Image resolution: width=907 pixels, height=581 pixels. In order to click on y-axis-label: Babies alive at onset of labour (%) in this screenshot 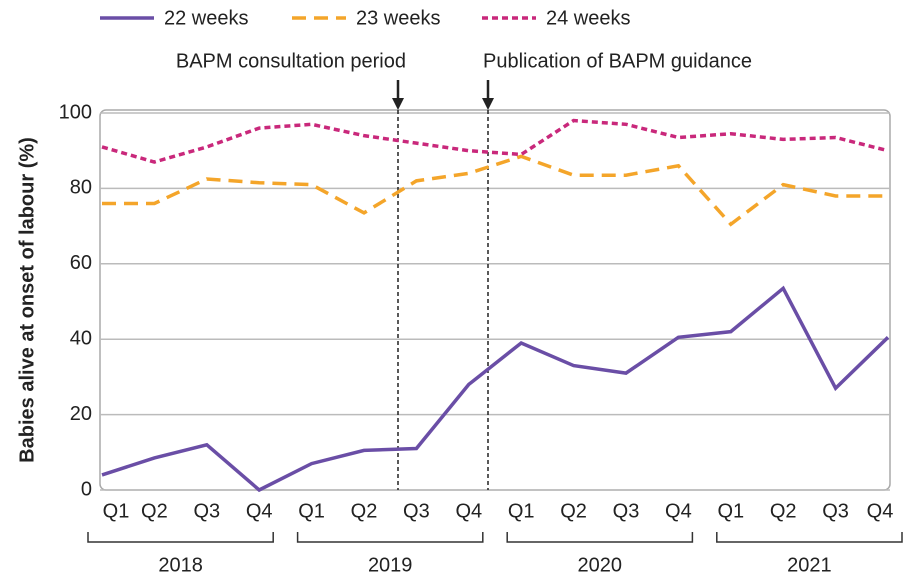, I will do `click(27, 300)`.